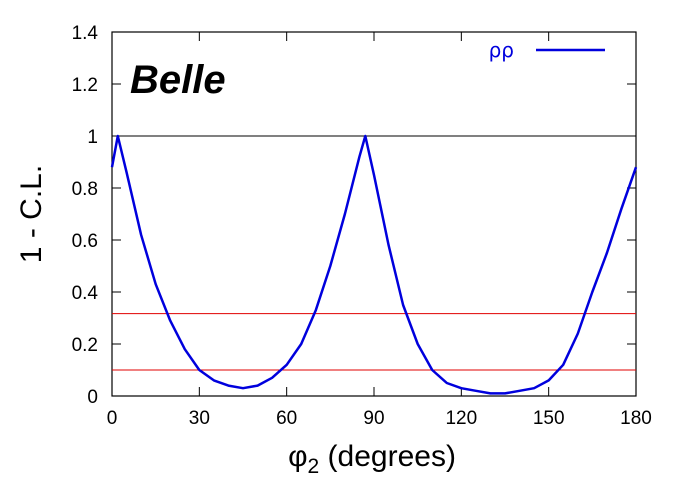  I want to click on x-axis-title: φ2 (degrees), so click(372, 458).